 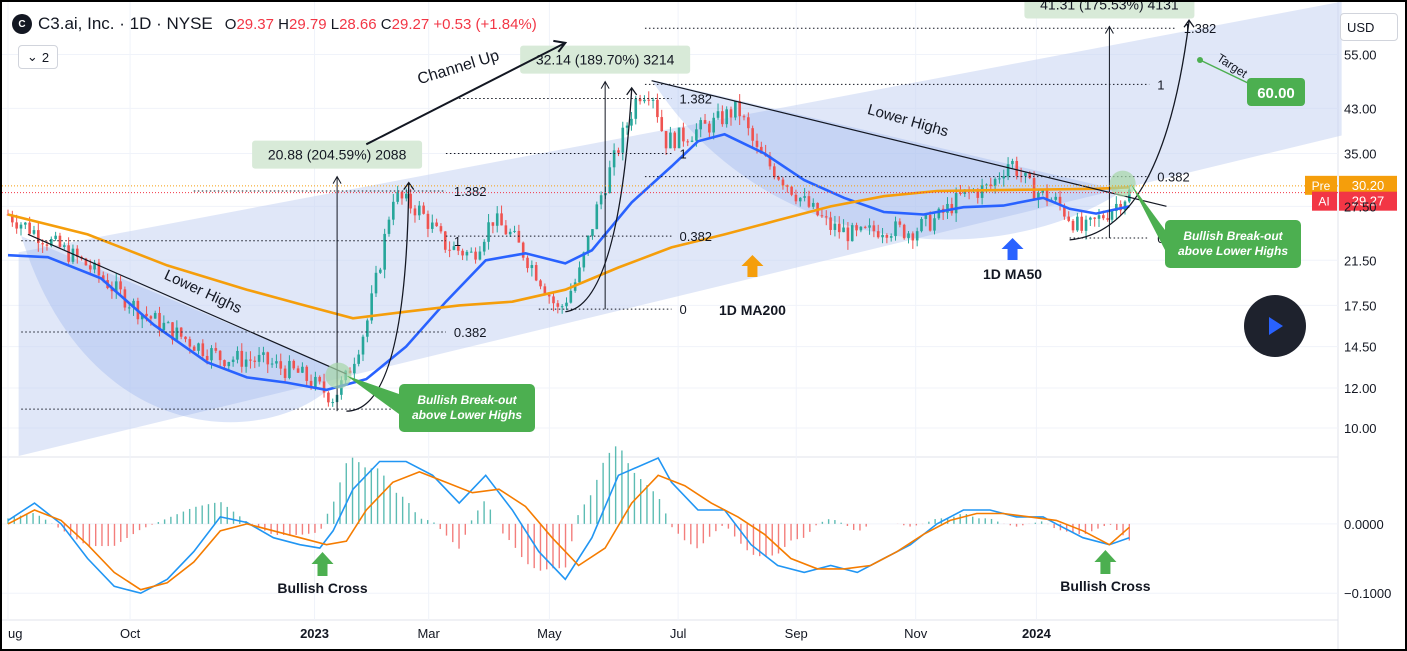 I want to click on time-tick-label: Mar, so click(x=428, y=633).